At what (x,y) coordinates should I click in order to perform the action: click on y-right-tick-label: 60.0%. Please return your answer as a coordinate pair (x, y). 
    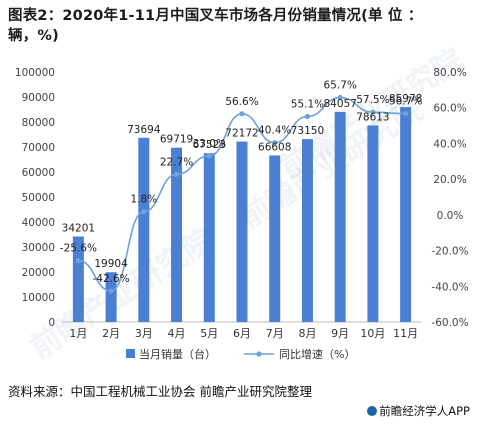
    Looking at the image, I should click on (449, 109).